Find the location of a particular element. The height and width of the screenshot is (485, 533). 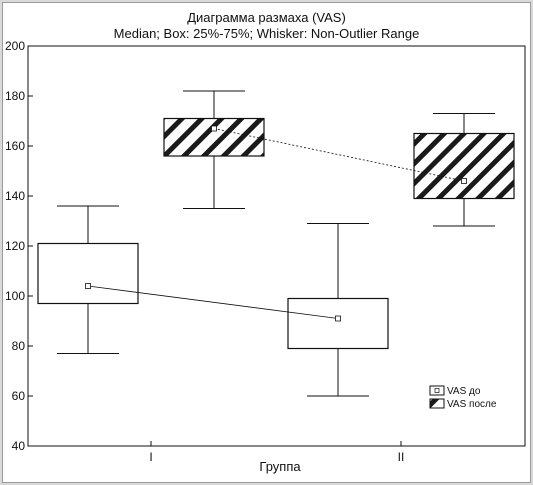

y-axis: 40 60 80 100 120 140 160 180 200 is located at coordinates (19, 246).